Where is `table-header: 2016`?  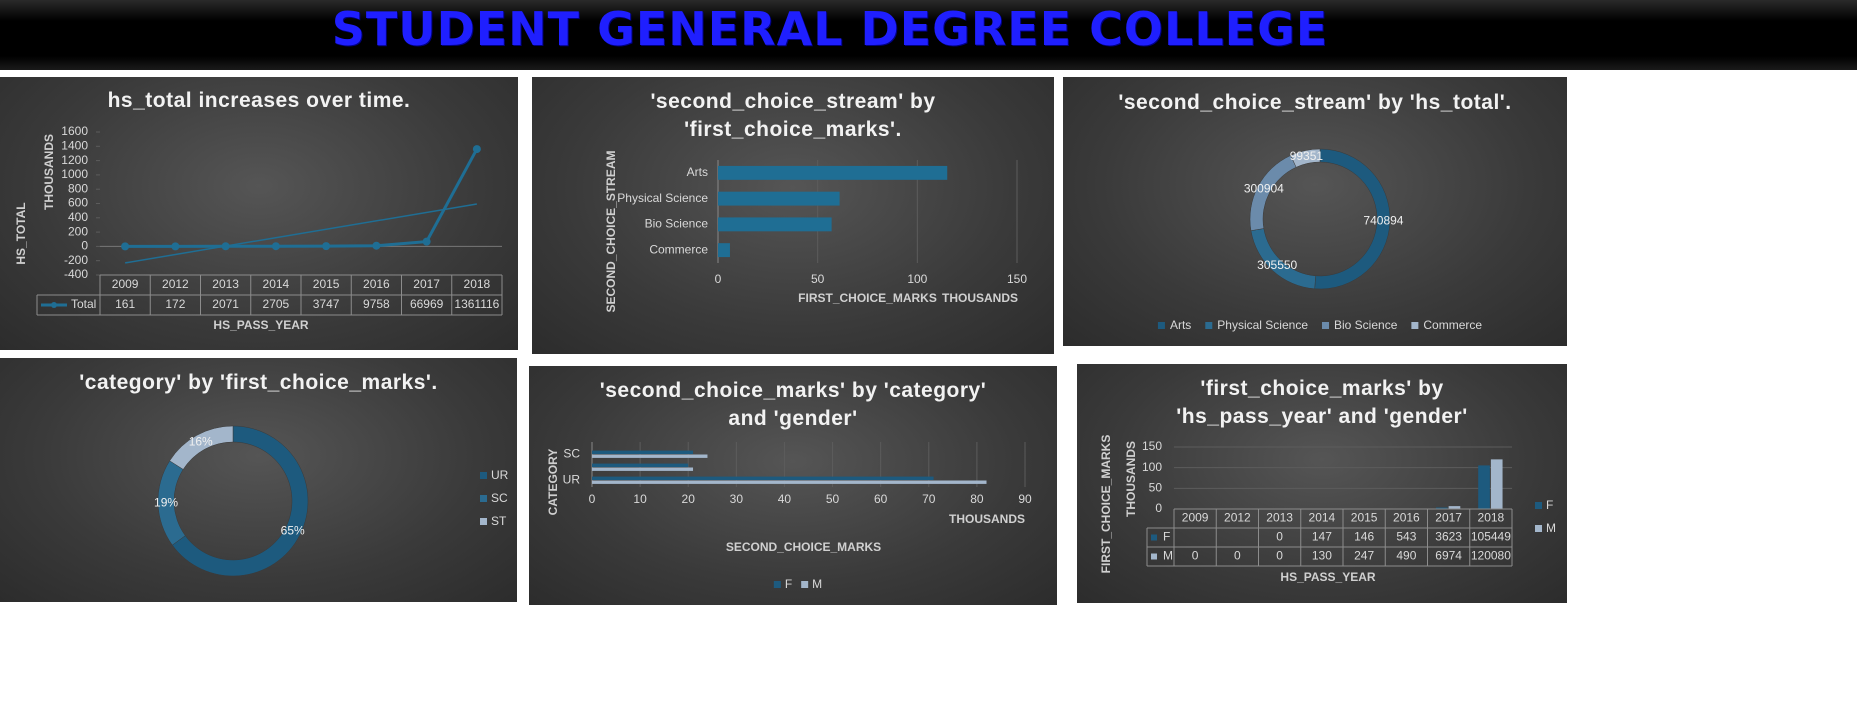
table-header: 2016 is located at coordinates (376, 284).